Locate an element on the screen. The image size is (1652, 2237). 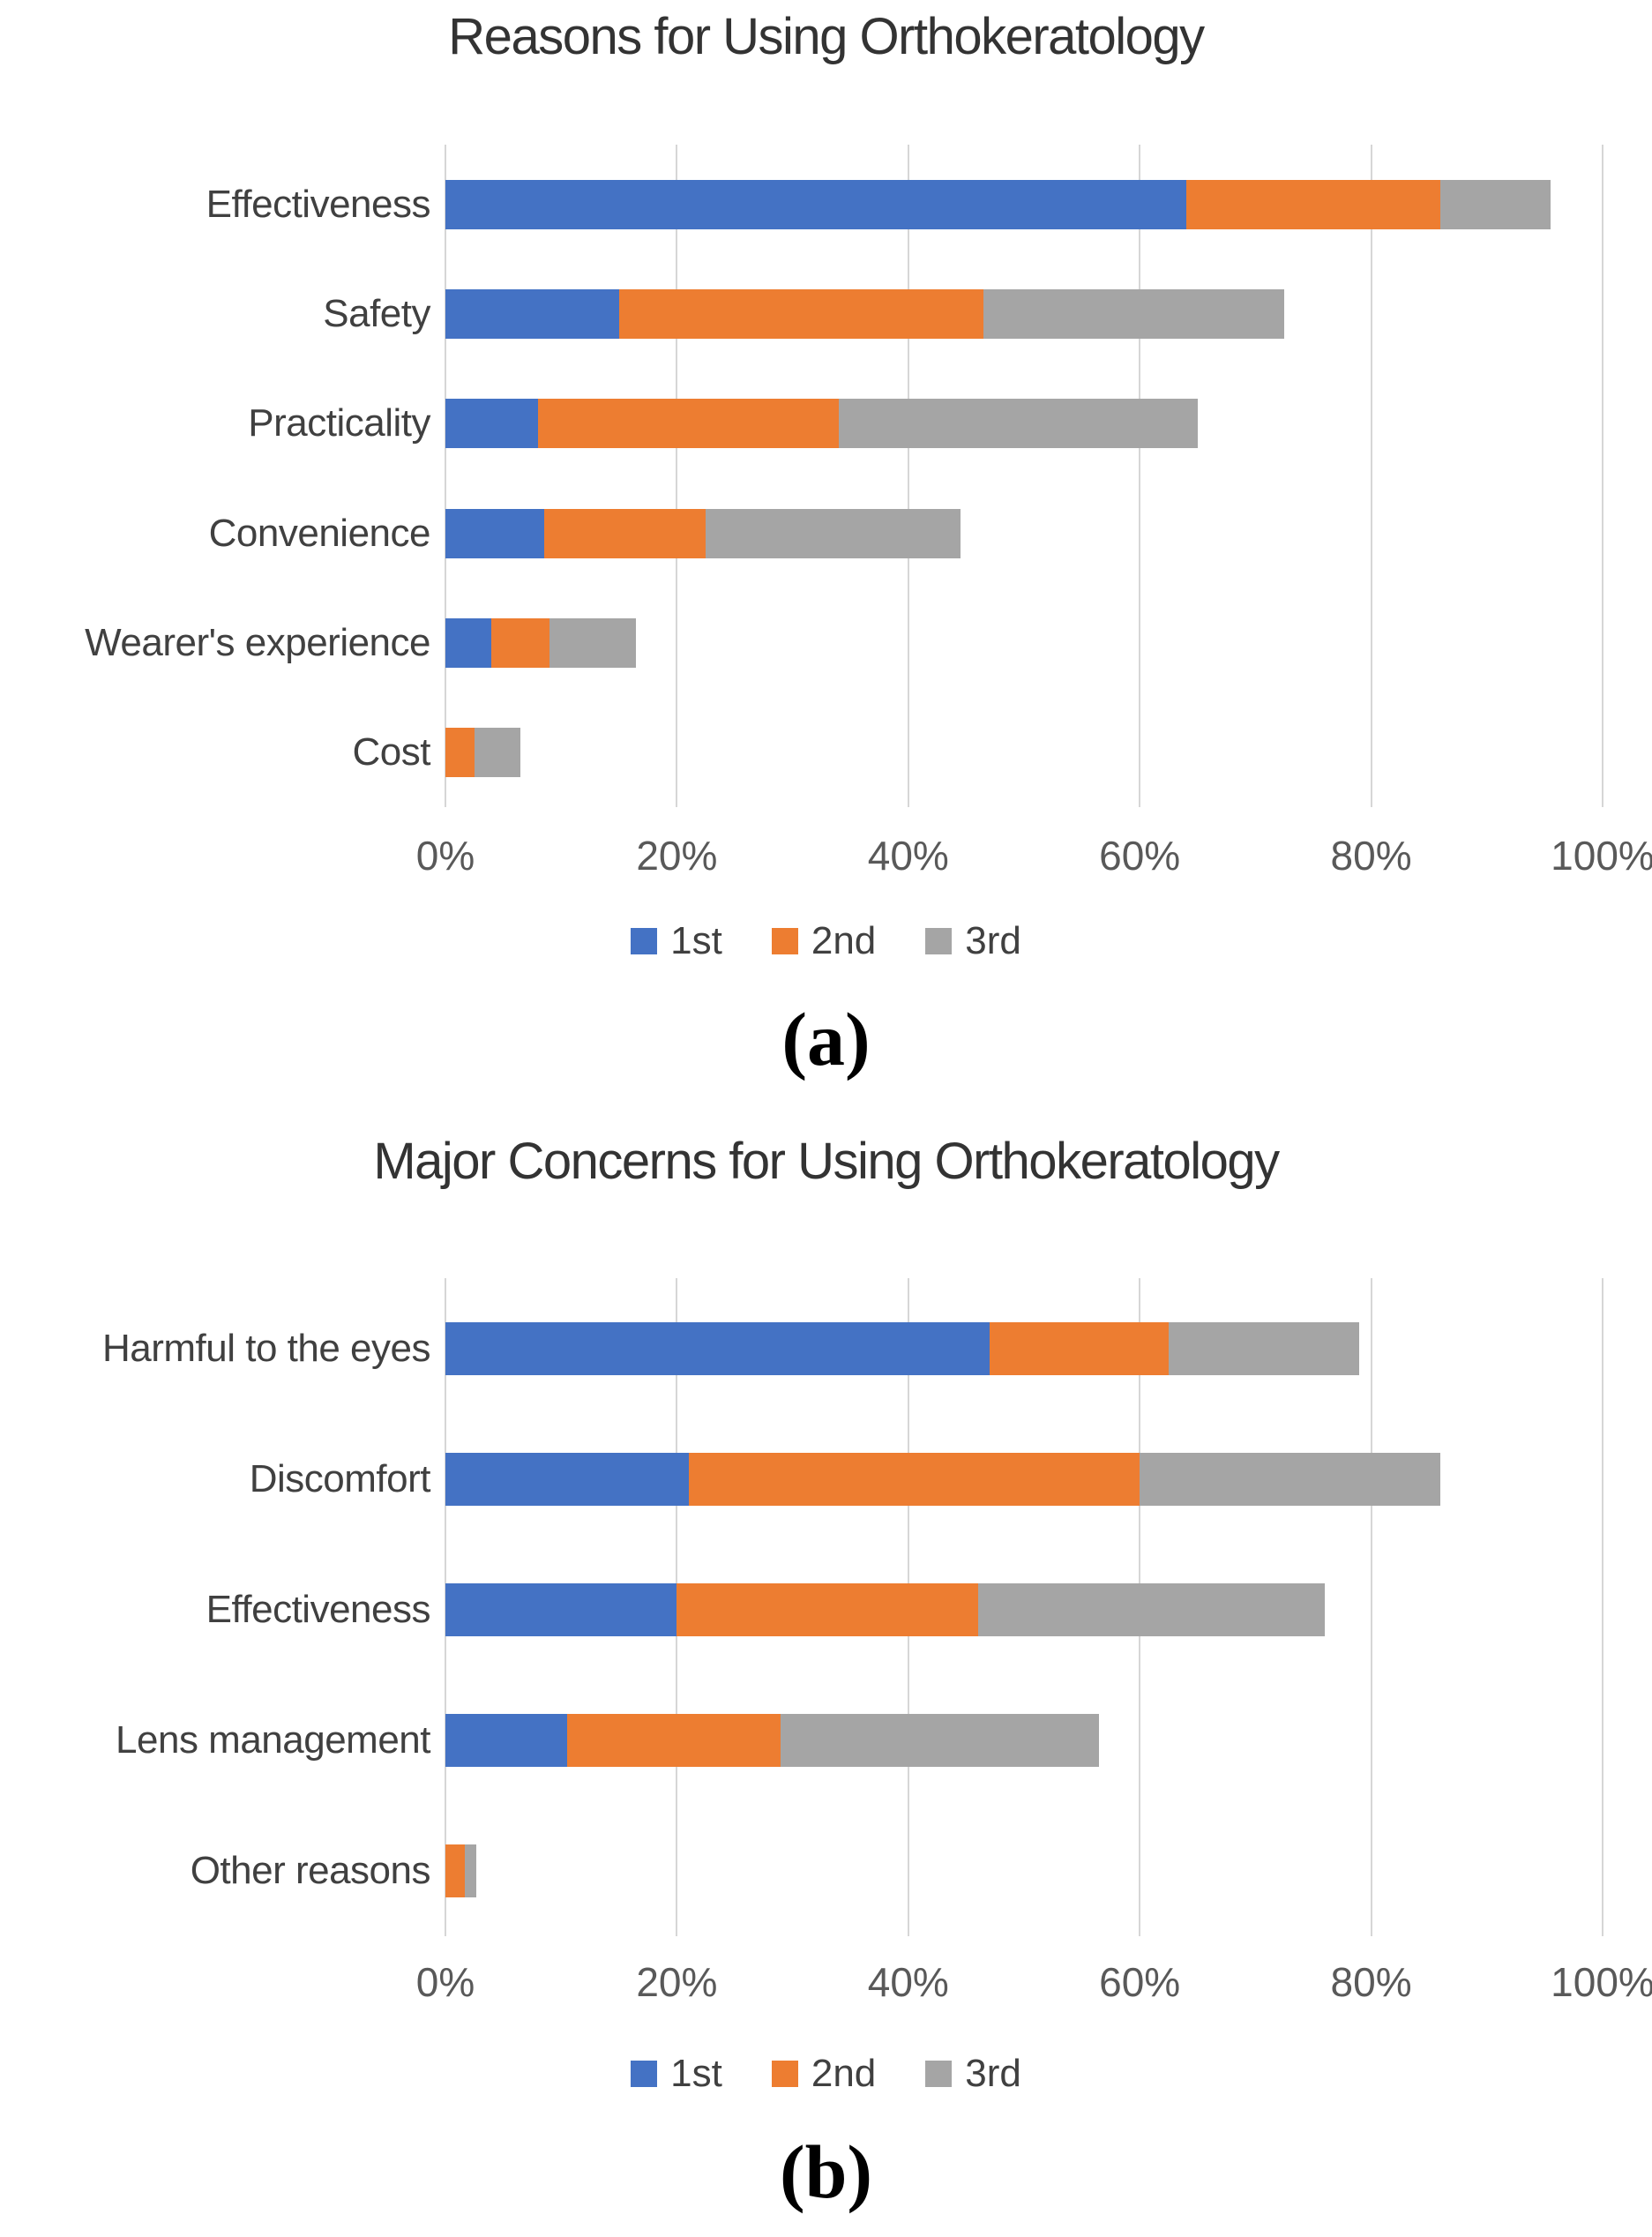
chart-row: Lens management is located at coordinates (826, 1740).